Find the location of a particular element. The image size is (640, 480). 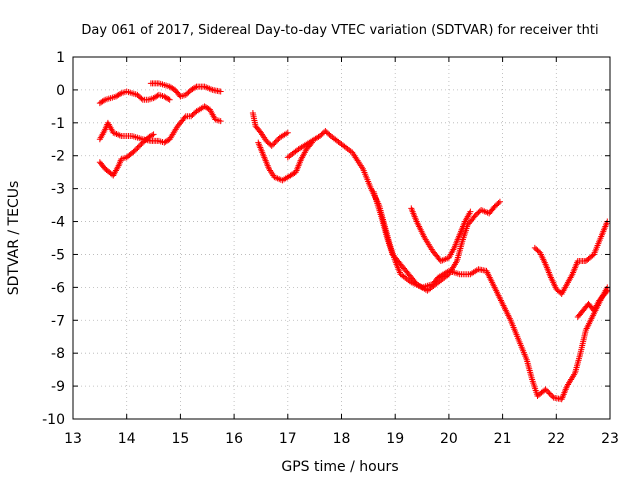

series-sat-i is located at coordinates (441, 235).